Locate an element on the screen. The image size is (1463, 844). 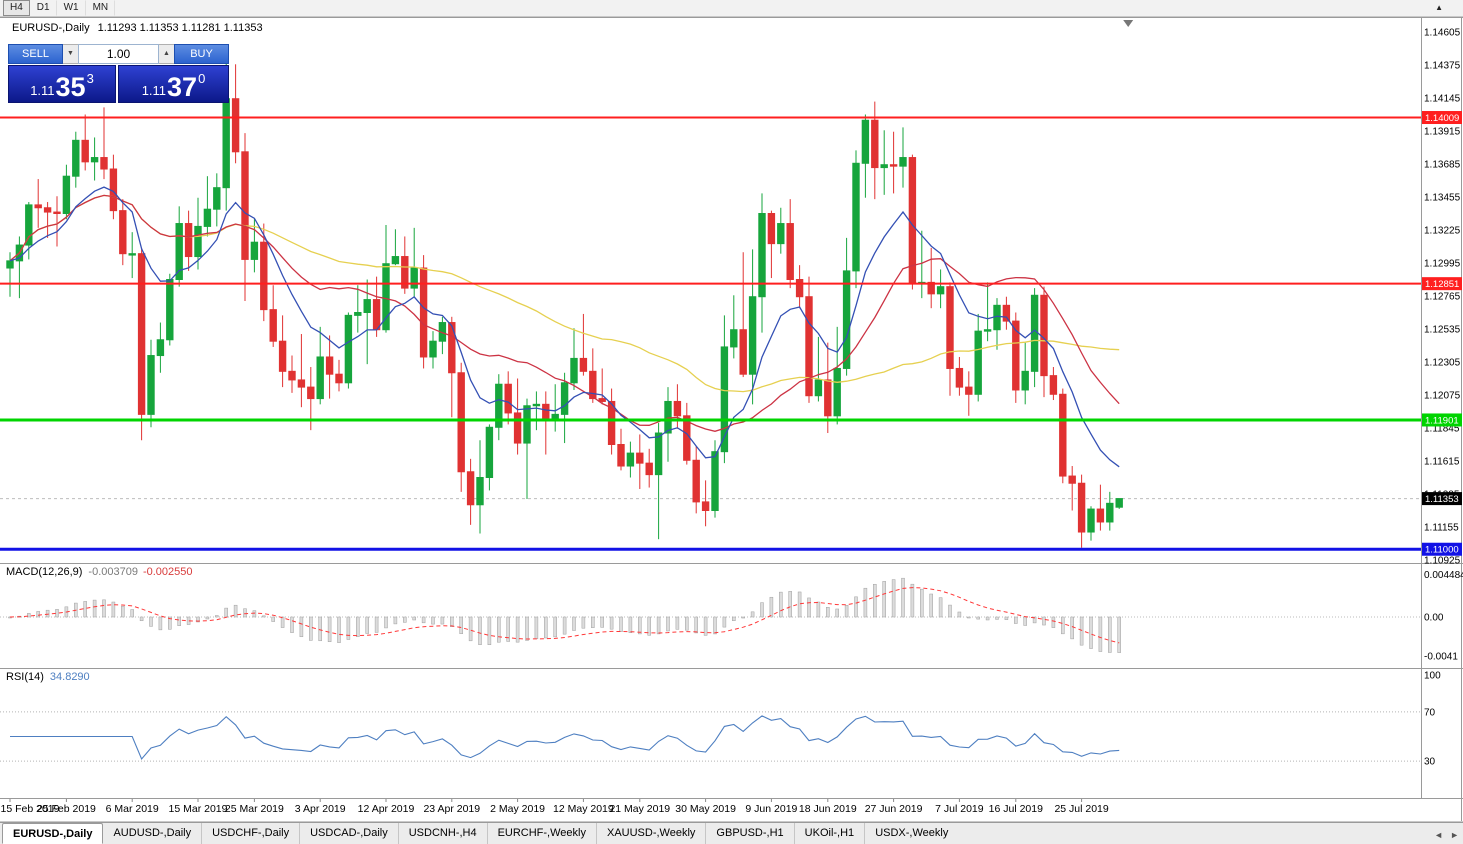
price-tick-label: 1.12535 is located at coordinates (1442, 330).